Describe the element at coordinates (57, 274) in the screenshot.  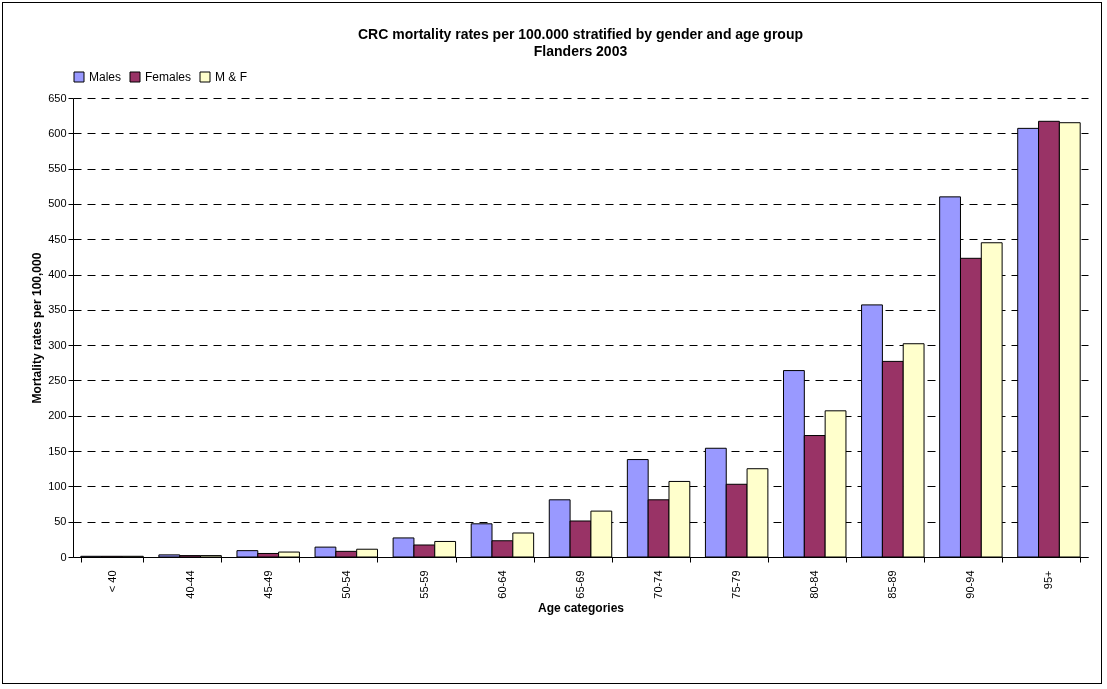
I see `y-tick-label: 400` at that location.